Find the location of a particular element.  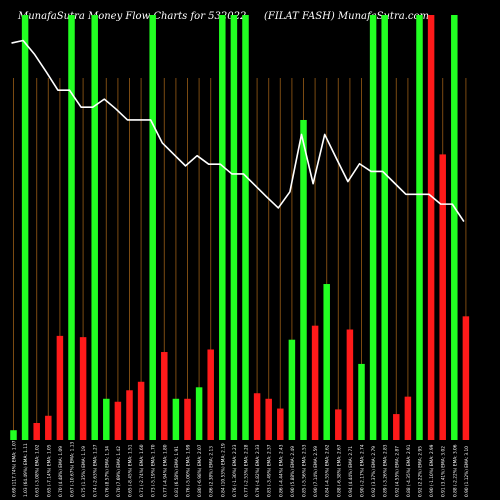

x-tick-label: 0.90 (7.14%) EMA: 2.59 is located at coordinates (316, 471).